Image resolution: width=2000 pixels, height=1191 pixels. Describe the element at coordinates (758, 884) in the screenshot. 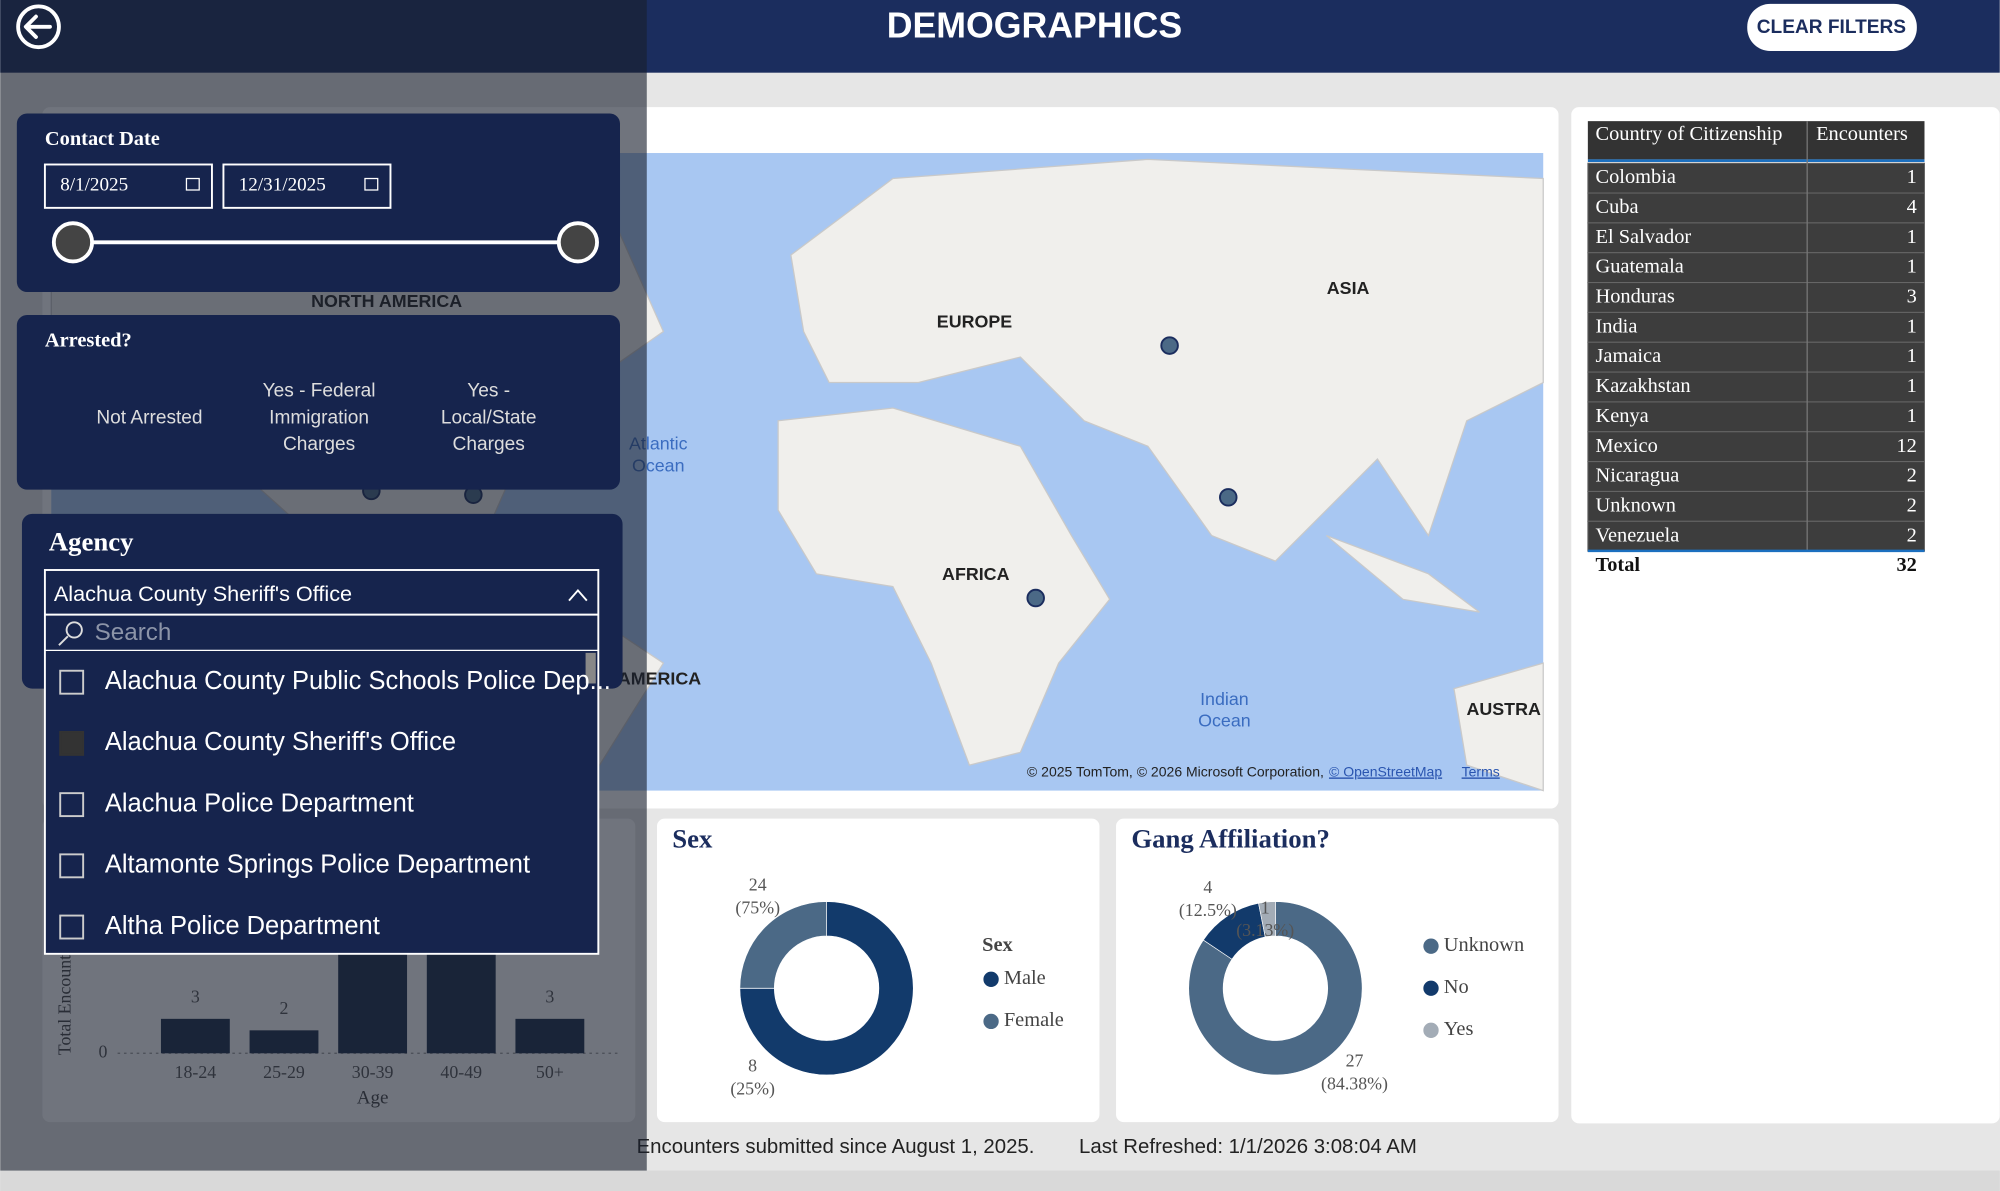

I see `data-label: 24` at that location.